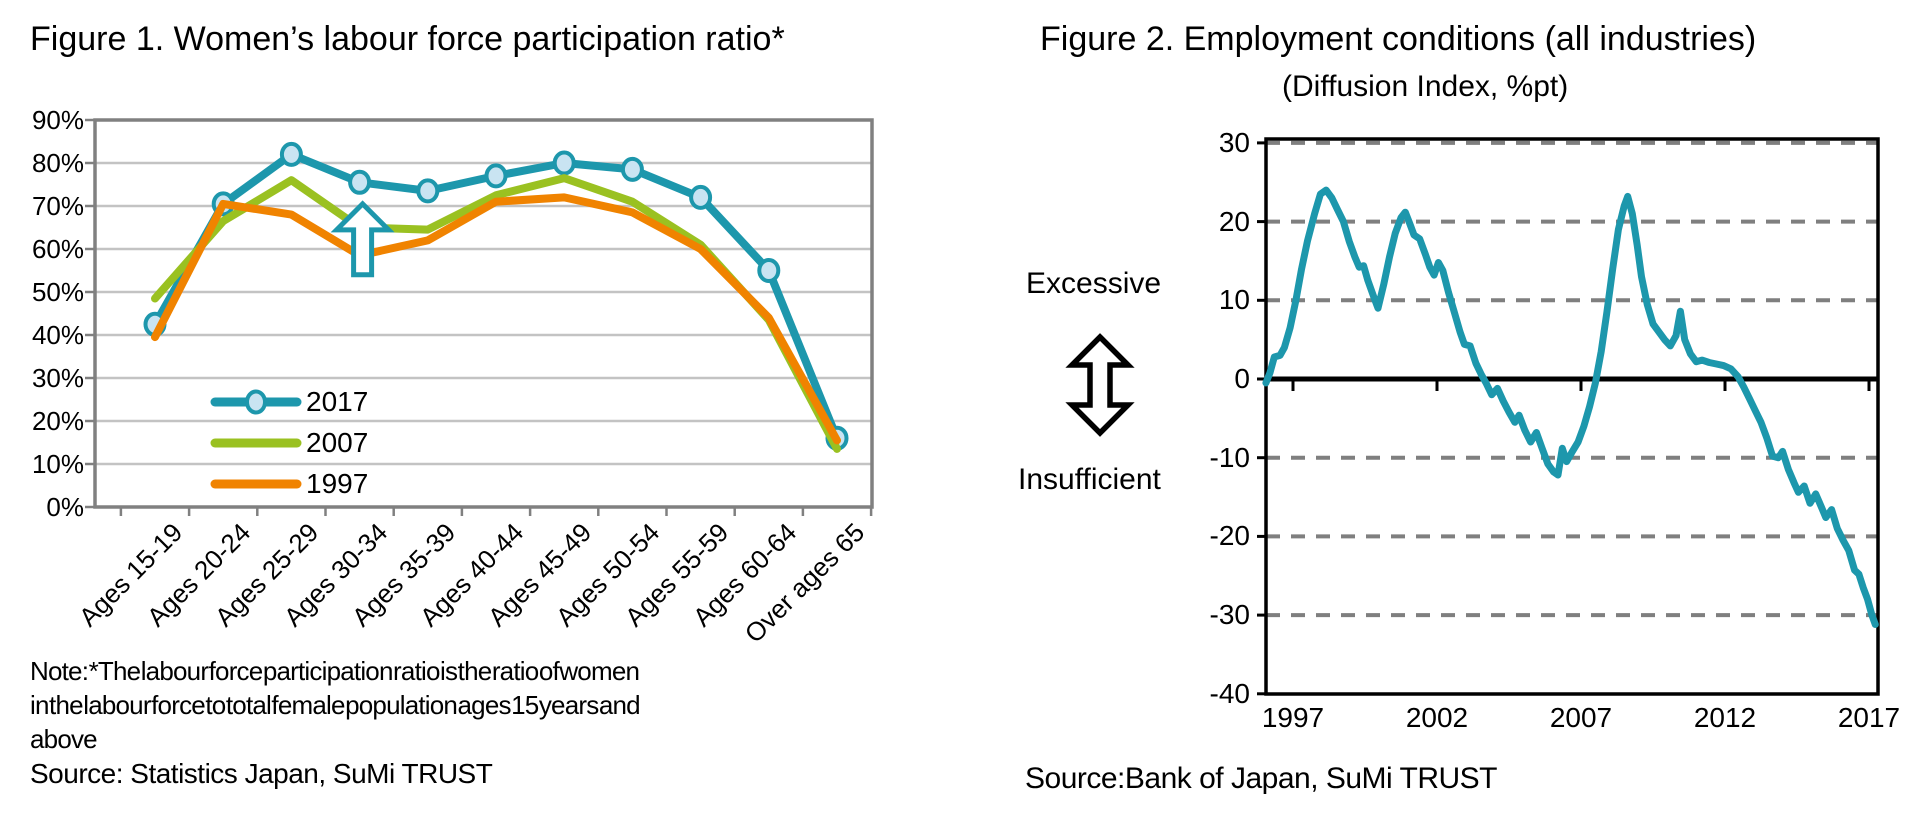  I want to click on up-arrow-annotation, so click(362, 239).